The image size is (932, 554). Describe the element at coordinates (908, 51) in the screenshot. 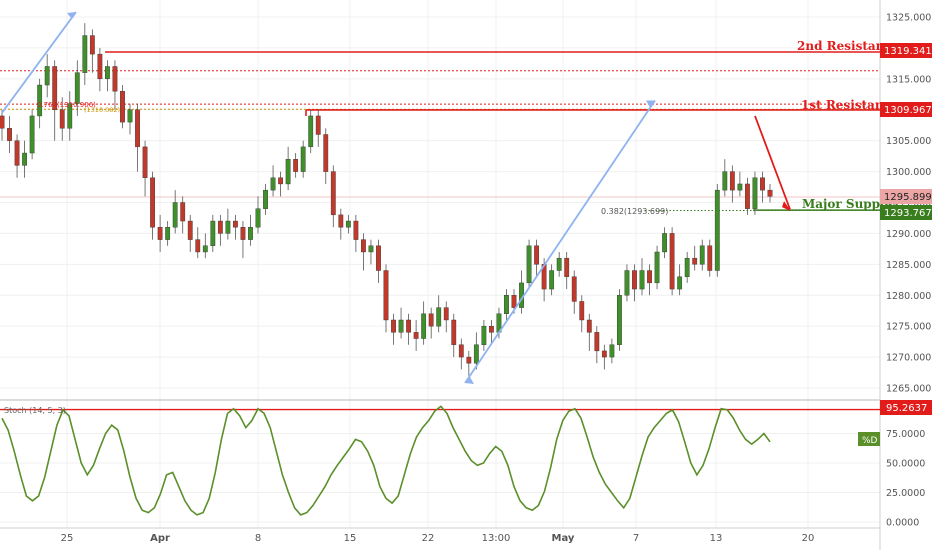

I see `second-resistance-tag: 1319.341` at that location.